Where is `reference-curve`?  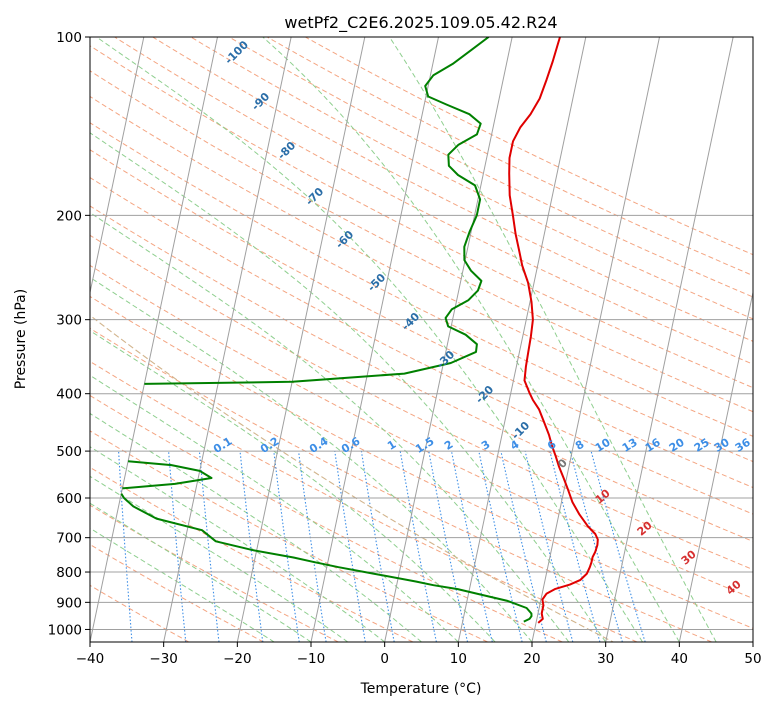 reference-curve is located at coordinates (6, 319).